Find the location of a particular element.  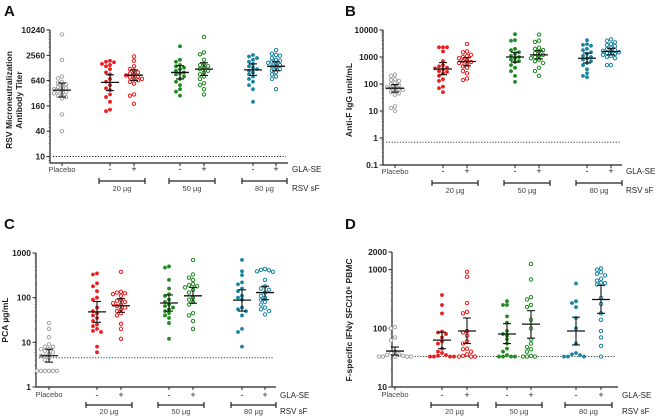

y-axis-label: F-specific IFNγ SFC/10⁶ PBMC is located at coordinates (349, 320).